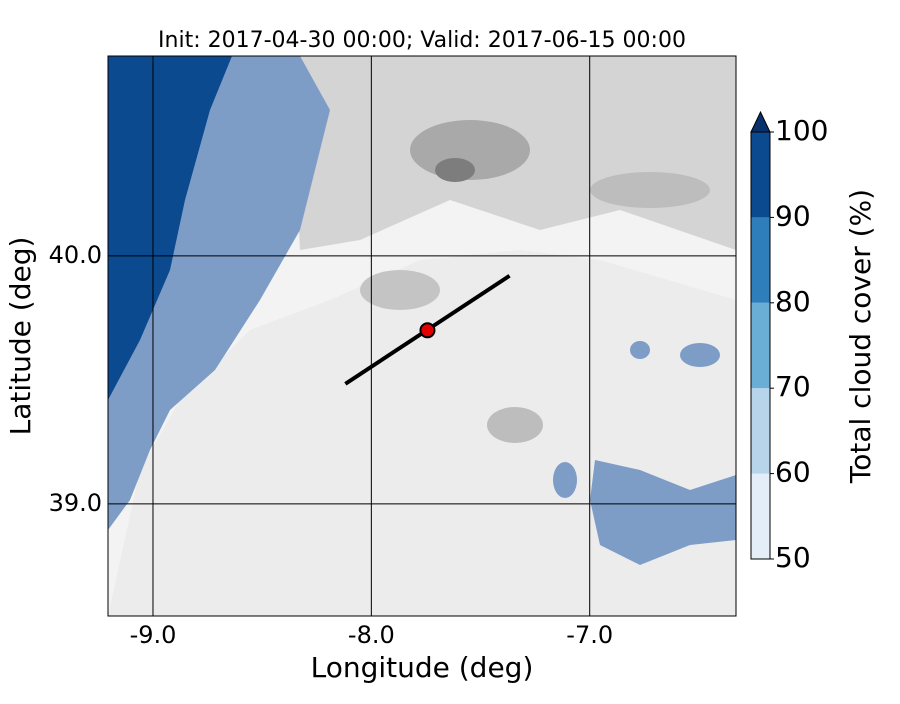  What do you see at coordinates (793, 301) in the screenshot?
I see `colorbar-tick-label: 80` at bounding box center [793, 301].